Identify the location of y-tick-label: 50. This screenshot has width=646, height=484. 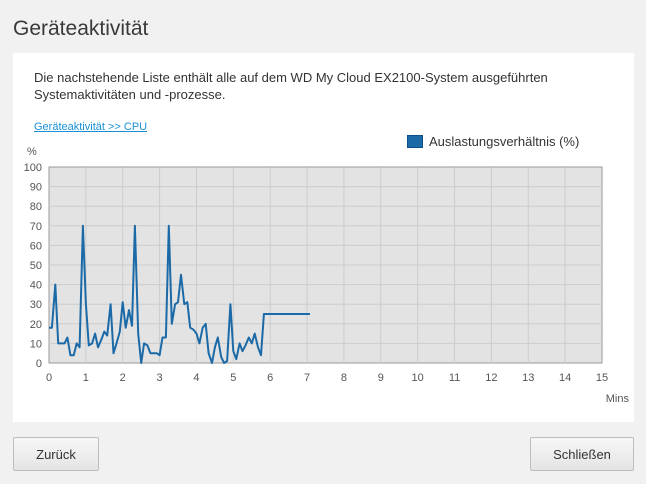
(36, 266).